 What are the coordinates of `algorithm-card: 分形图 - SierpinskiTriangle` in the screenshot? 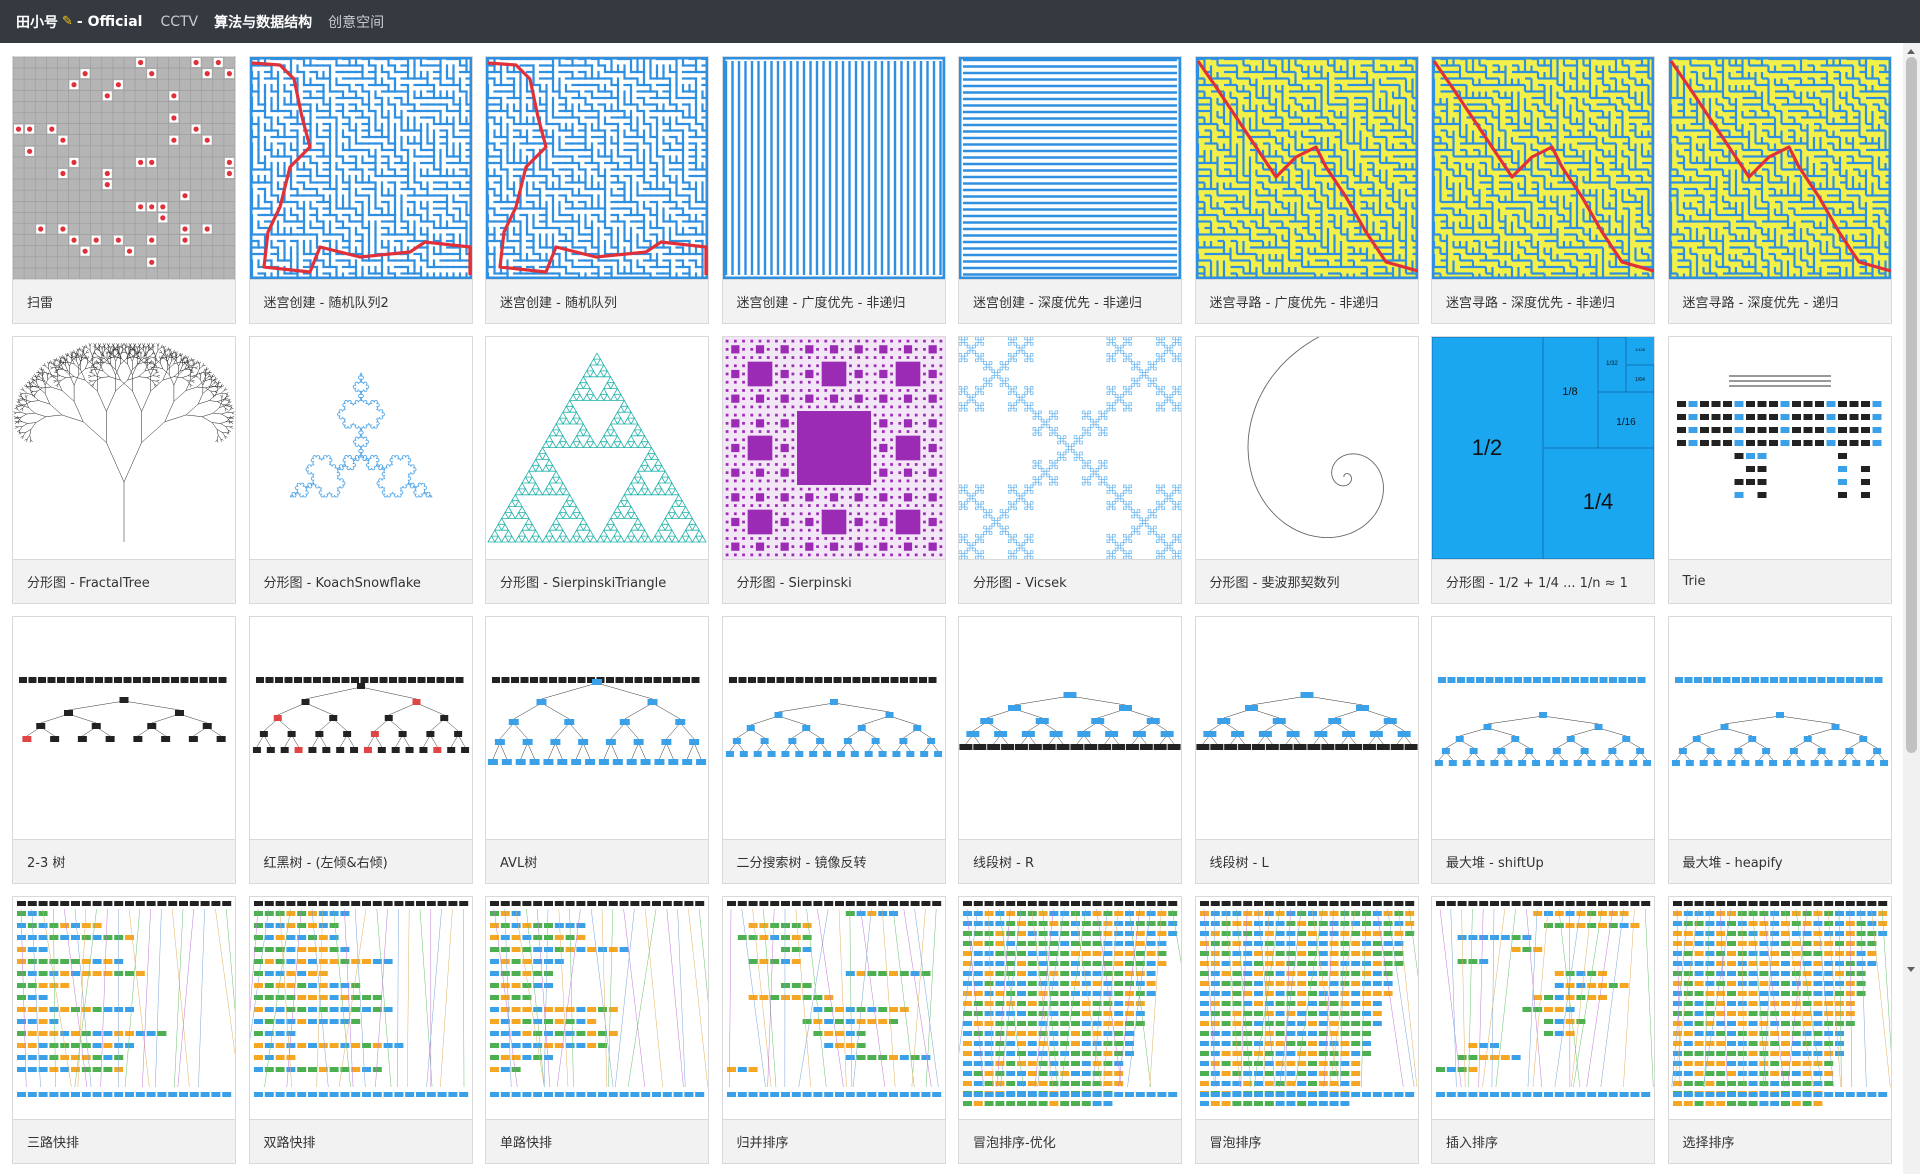 It's located at (597, 470).